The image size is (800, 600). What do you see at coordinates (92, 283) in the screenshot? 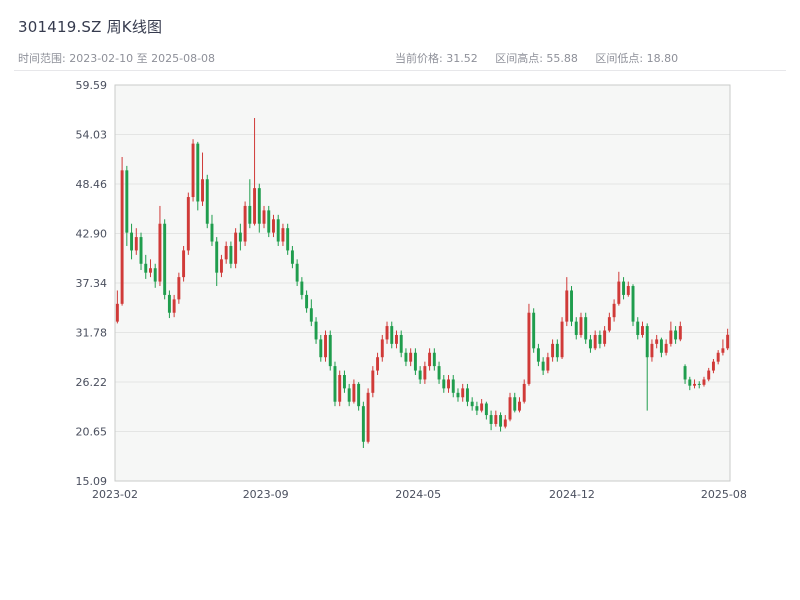
I see `y-axis-tick-label: 37.34` at bounding box center [92, 283].